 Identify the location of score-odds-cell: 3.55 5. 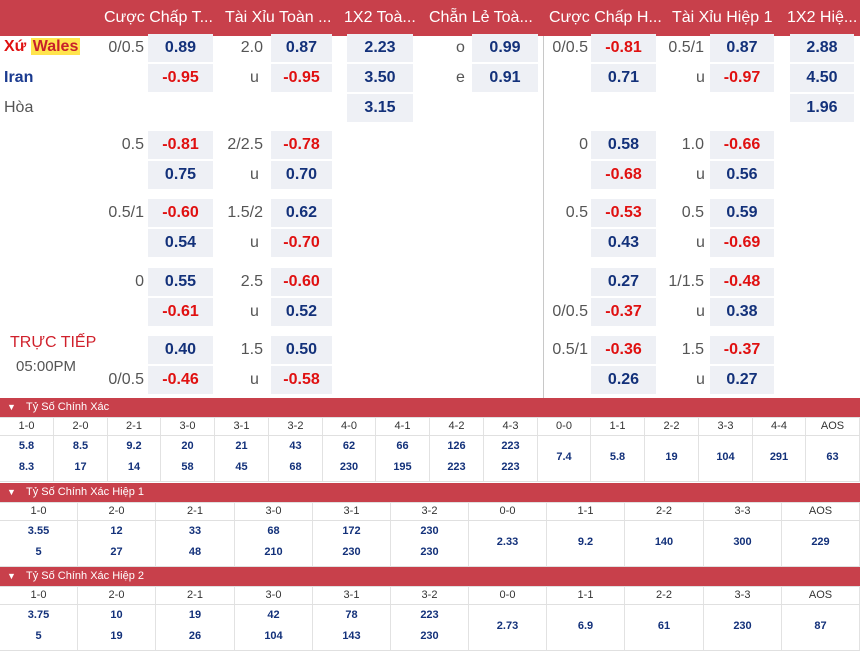
(39, 543).